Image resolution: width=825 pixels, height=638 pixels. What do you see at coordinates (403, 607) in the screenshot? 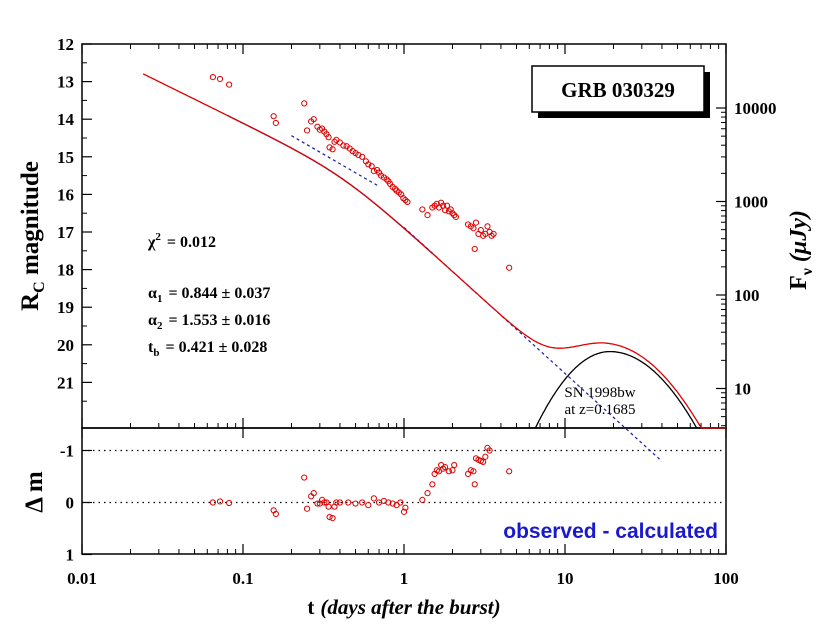
I see `x-axis-title: t (days after the burst)` at bounding box center [403, 607].